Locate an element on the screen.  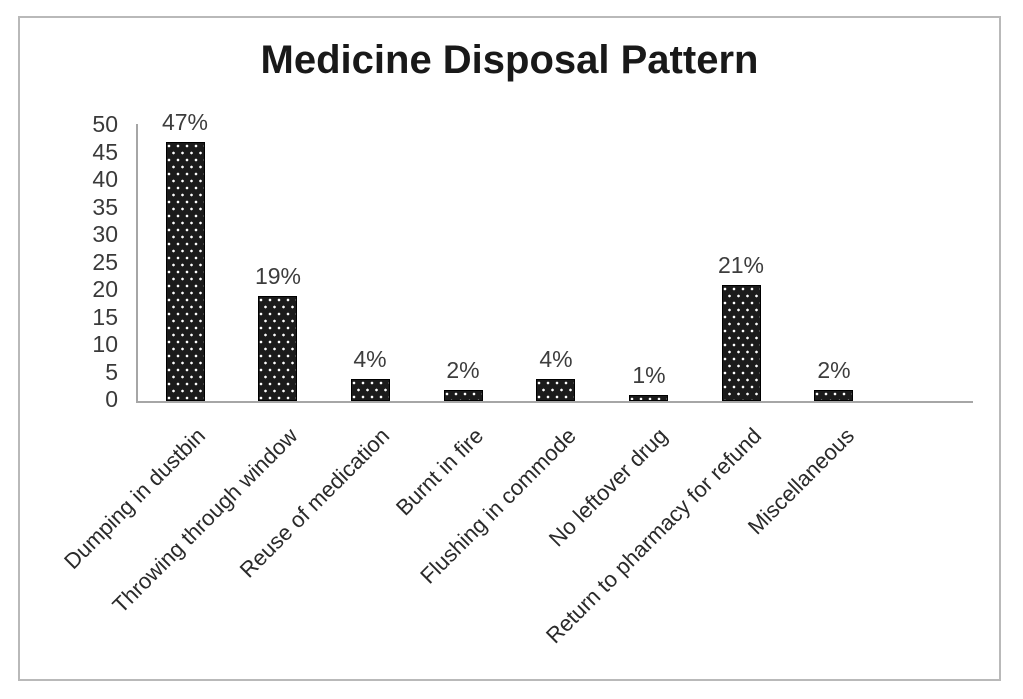
y-tick-label: 30 is located at coordinates (105, 234).